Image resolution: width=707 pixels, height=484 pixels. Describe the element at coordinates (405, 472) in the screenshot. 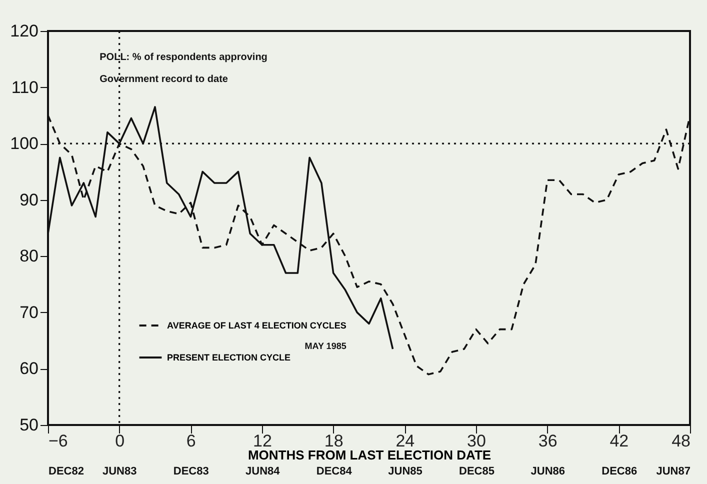

I see `x2-tick-label: JUN85` at that location.